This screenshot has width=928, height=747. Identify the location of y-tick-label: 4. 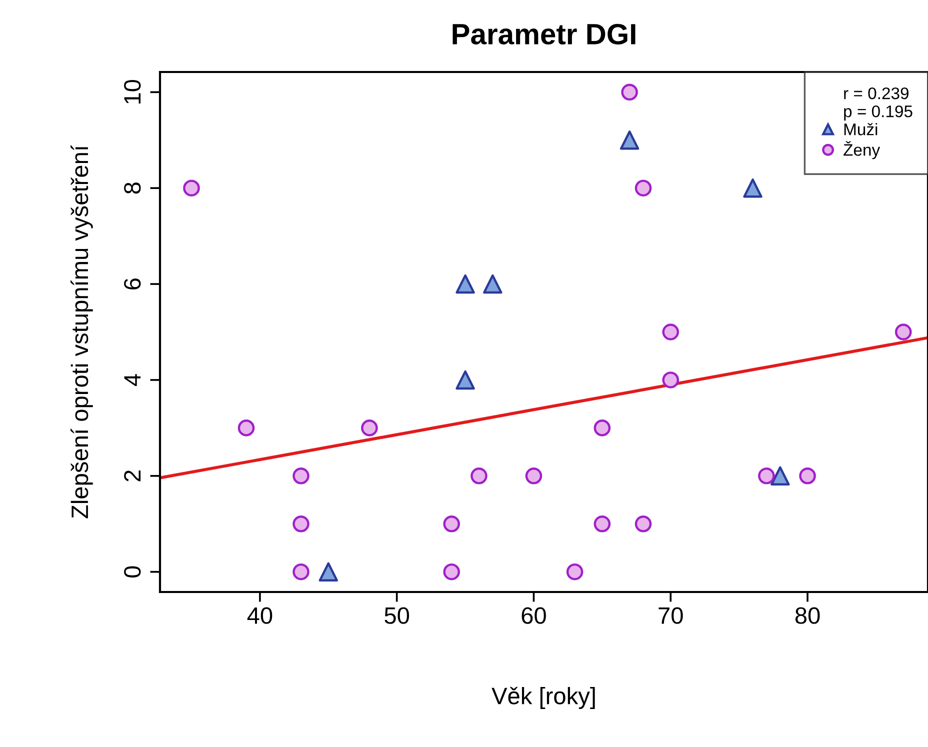
(132, 380).